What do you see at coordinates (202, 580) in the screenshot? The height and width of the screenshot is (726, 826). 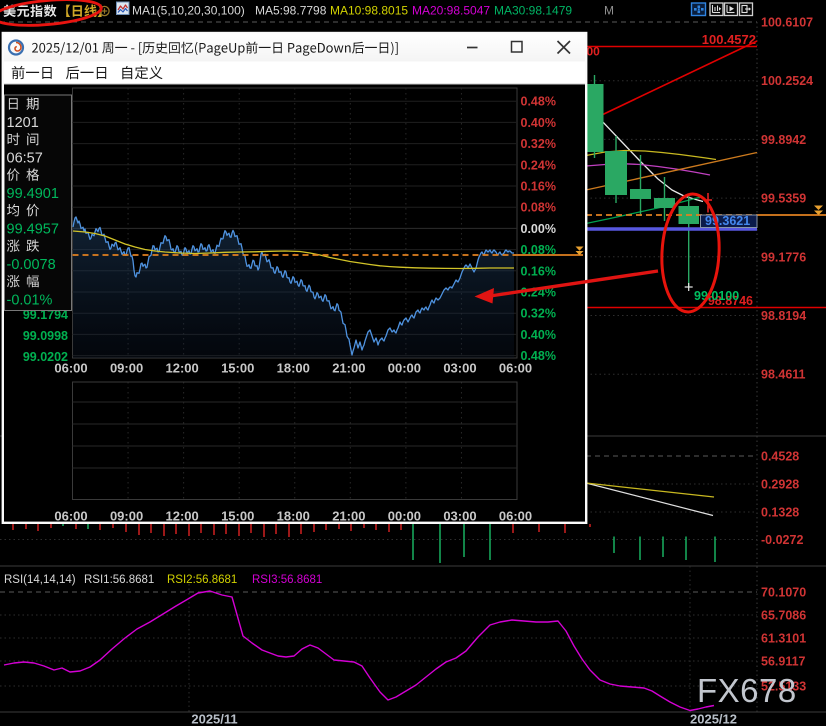 I see `svg-text: RSI2:56.8681` at bounding box center [202, 580].